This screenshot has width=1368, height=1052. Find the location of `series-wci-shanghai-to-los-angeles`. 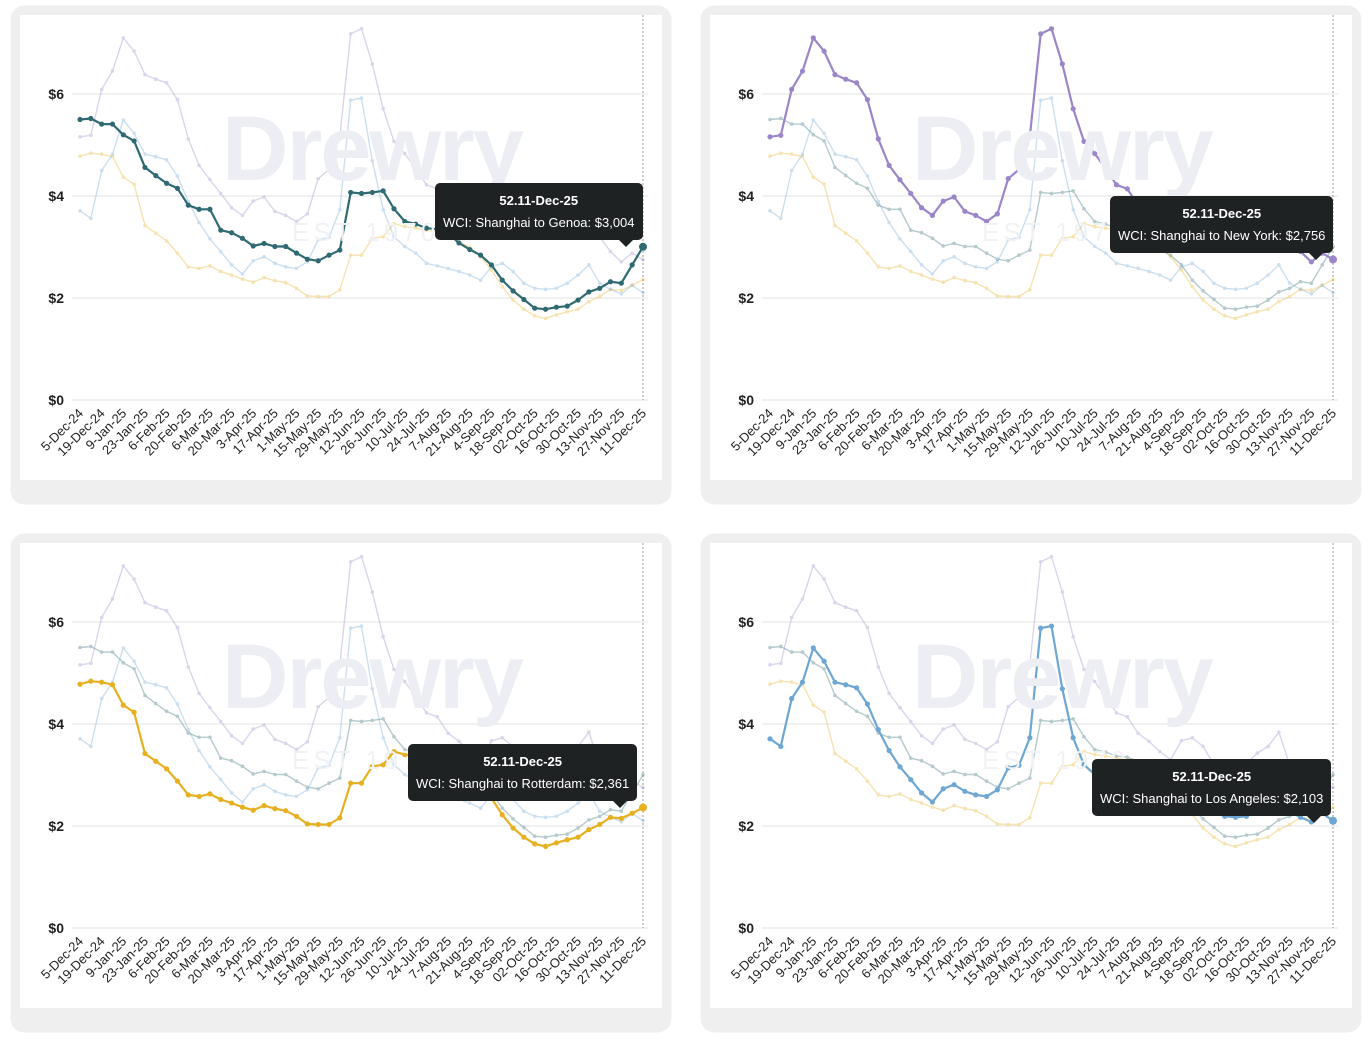

series-wci-shanghai-to-los-angeles is located at coordinates (1051, 196).